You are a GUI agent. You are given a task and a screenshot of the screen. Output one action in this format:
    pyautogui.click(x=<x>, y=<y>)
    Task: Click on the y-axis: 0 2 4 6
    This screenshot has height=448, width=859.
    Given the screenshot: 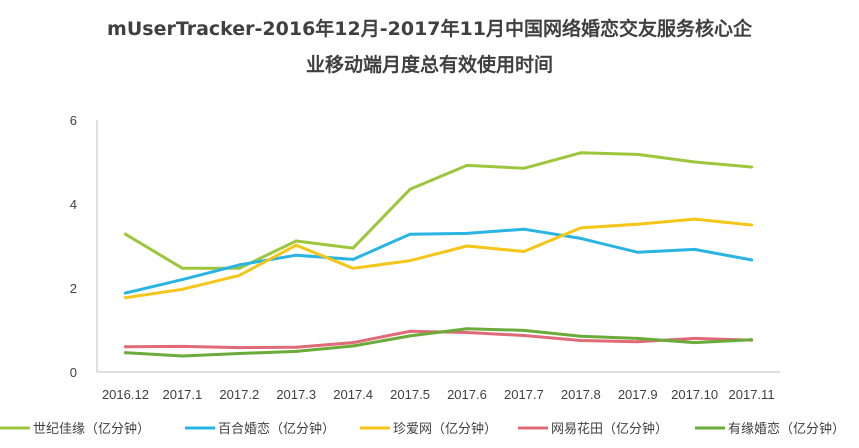 What is the action you would take?
    pyautogui.click(x=84, y=246)
    